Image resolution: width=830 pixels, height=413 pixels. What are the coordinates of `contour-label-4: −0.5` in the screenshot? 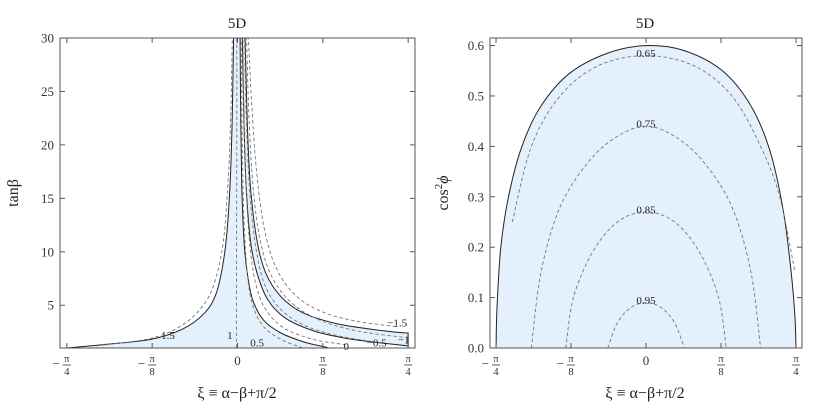 It's located at (377, 344).